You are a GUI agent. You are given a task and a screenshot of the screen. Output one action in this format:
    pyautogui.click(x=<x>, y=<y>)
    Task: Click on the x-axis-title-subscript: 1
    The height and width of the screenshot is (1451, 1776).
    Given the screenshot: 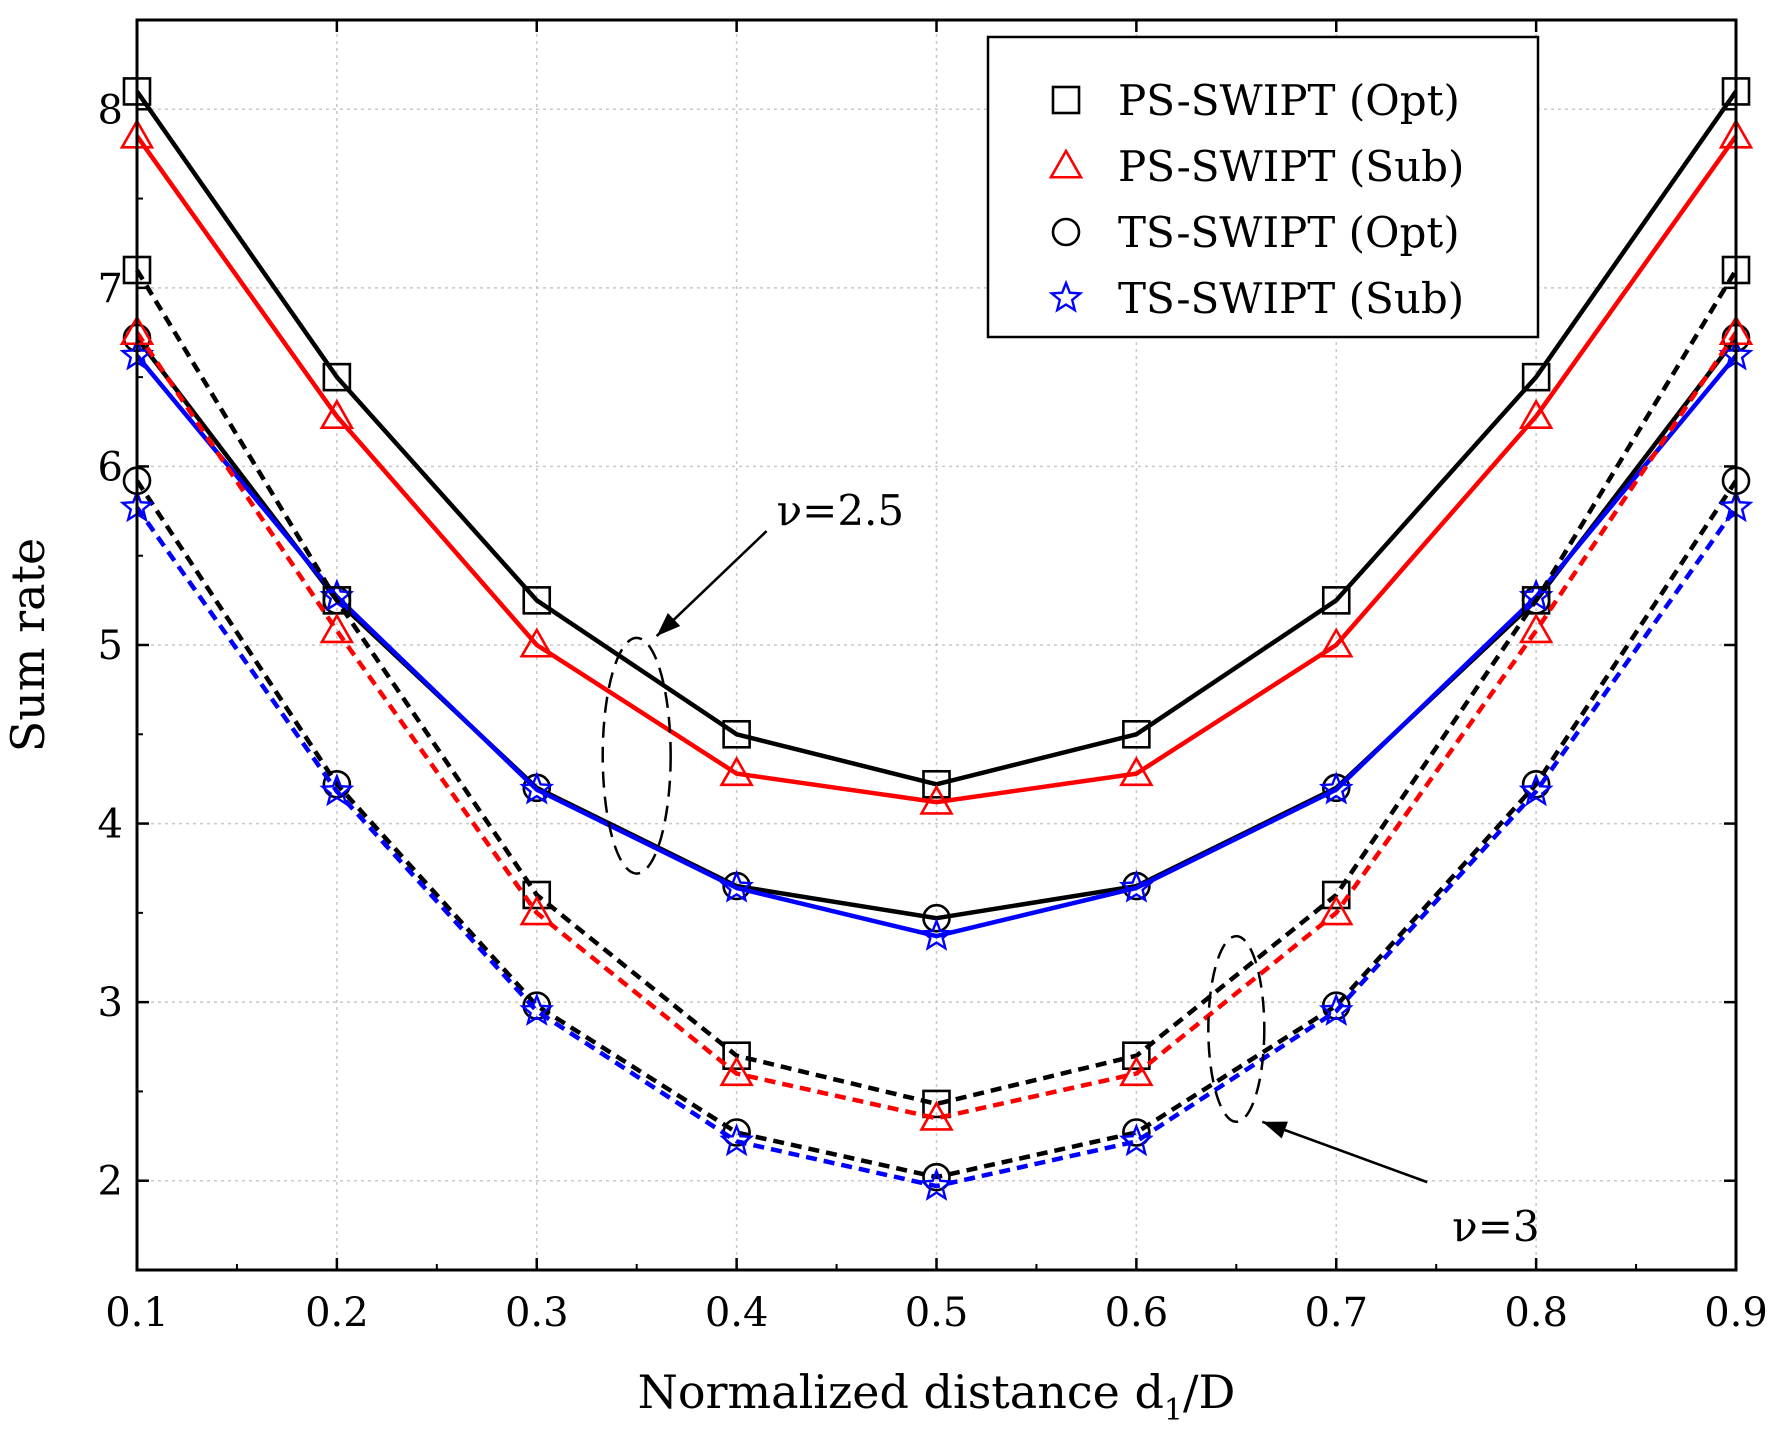 What is the action you would take?
    pyautogui.click(x=1173, y=1410)
    